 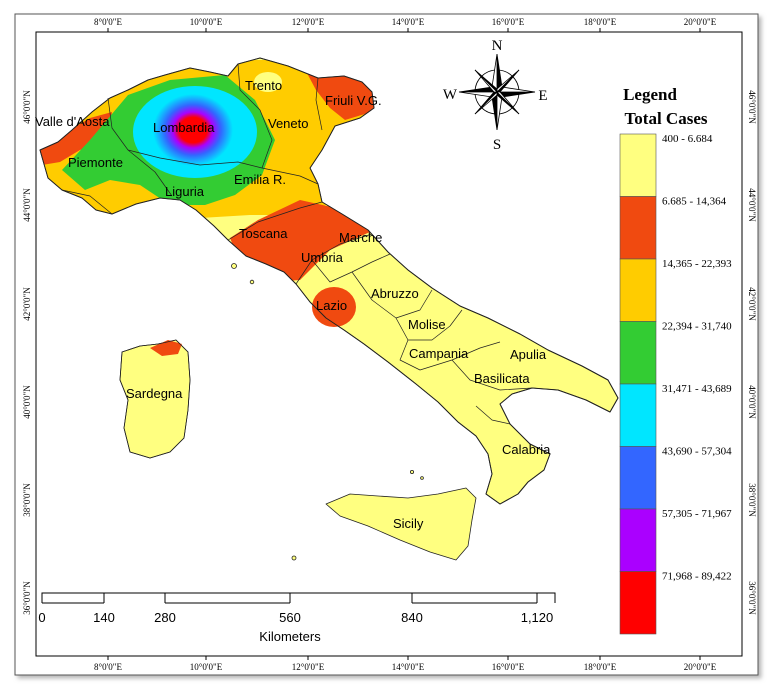 What do you see at coordinates (752, 205) in the screenshot?
I see `right-tick-label: 44°0'0"N` at bounding box center [752, 205].